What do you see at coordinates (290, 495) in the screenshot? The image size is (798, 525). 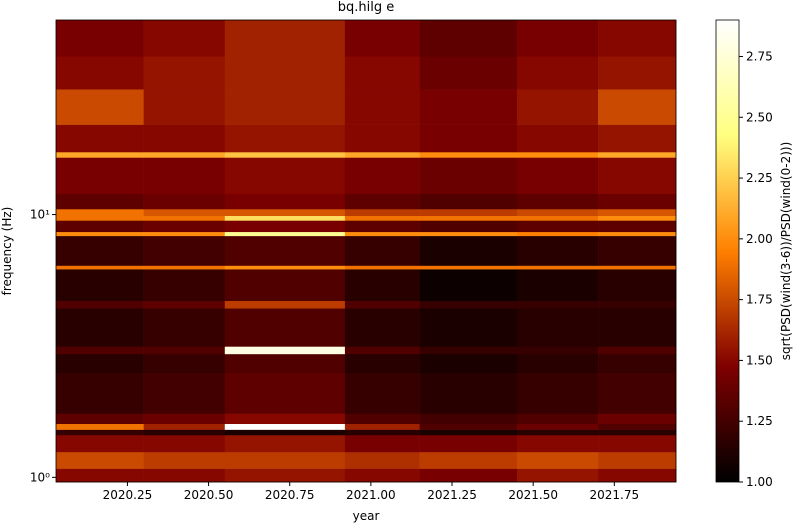 I see `x-tick-label: 2020.75` at bounding box center [290, 495].